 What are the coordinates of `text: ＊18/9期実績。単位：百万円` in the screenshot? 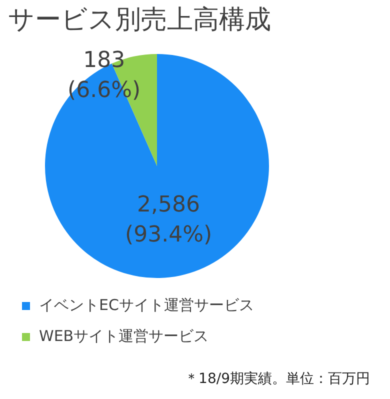 It's located at (277, 379).